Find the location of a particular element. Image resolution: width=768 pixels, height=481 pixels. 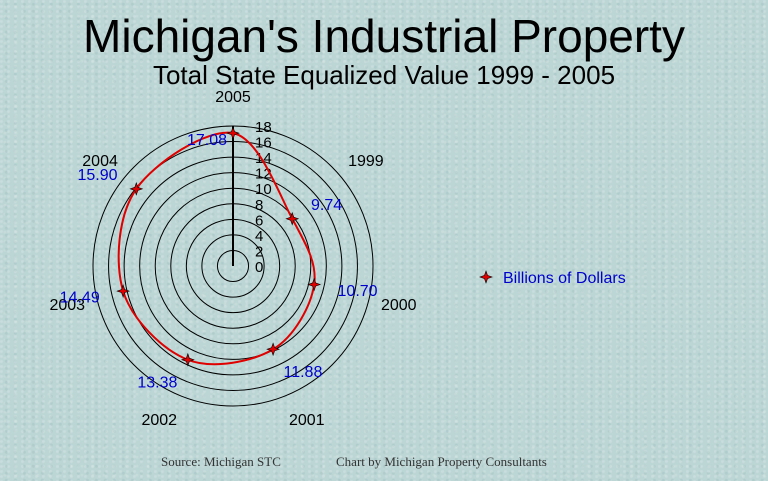

series-line is located at coordinates (216, 248).